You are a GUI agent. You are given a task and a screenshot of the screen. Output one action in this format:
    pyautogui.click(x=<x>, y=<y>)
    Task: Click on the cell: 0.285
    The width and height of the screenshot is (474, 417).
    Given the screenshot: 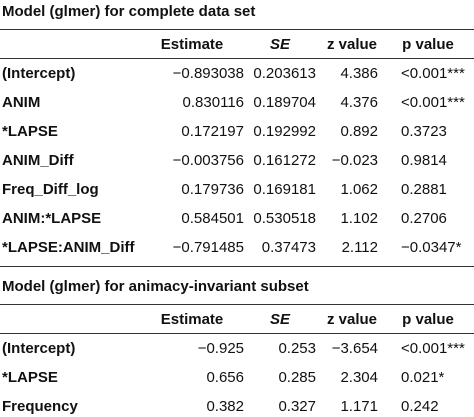 What is the action you would take?
    pyautogui.click(x=297, y=377)
    